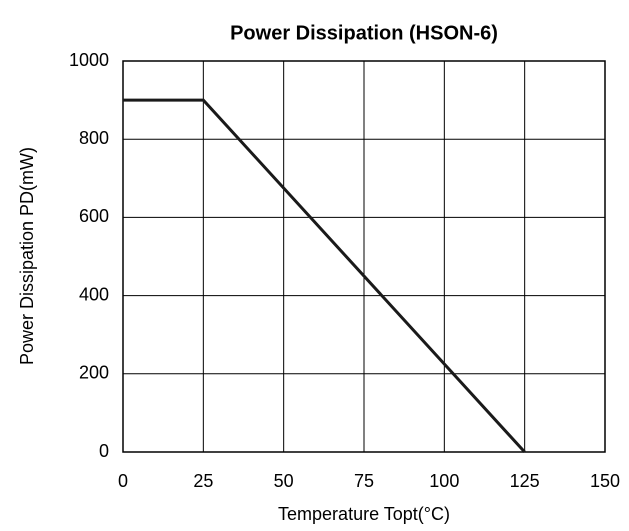 This screenshot has height=531, width=629. What do you see at coordinates (94, 216) in the screenshot?
I see `y-tick-label: 600` at bounding box center [94, 216].